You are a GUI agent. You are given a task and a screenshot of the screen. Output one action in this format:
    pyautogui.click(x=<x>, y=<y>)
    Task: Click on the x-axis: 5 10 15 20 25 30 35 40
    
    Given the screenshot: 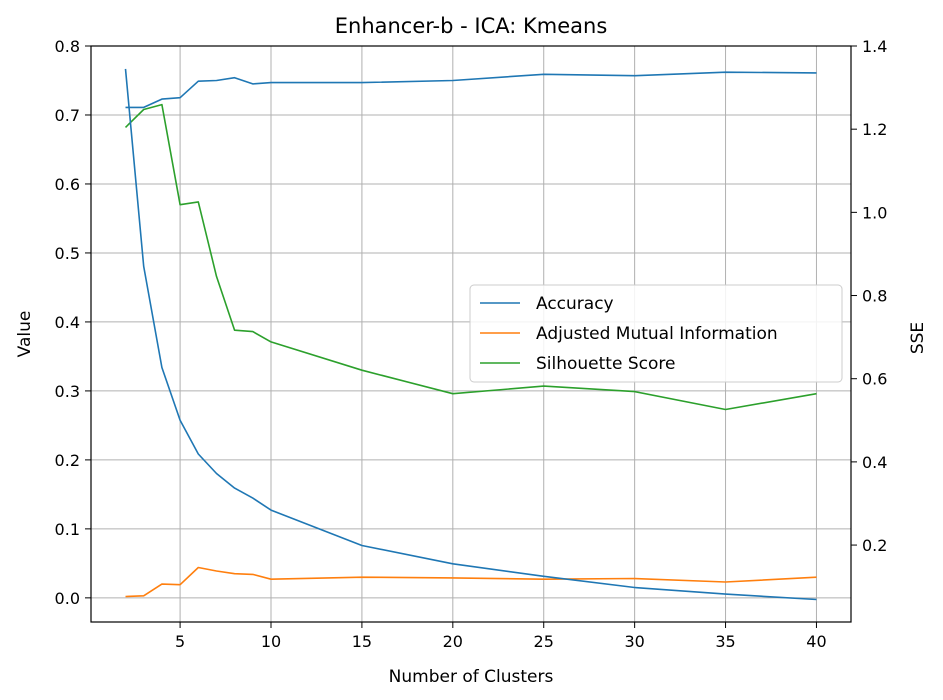 What is the action you would take?
    pyautogui.click(x=501, y=636)
    